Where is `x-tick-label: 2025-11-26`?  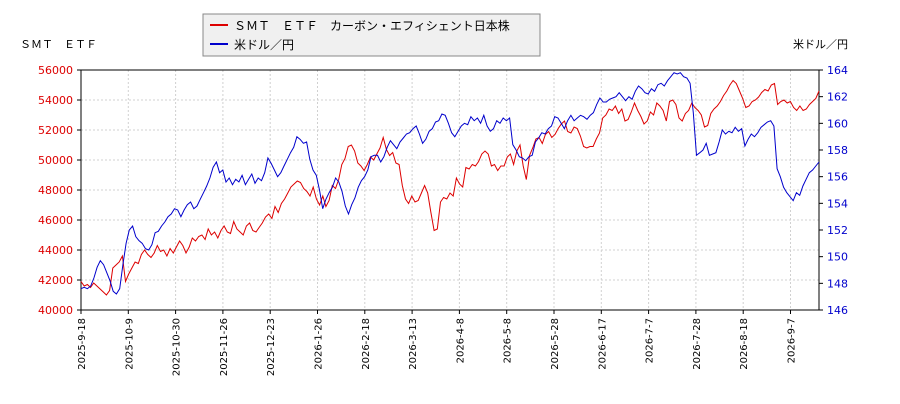
x-tick-label: 2025-11-26 is located at coordinates (224, 347).